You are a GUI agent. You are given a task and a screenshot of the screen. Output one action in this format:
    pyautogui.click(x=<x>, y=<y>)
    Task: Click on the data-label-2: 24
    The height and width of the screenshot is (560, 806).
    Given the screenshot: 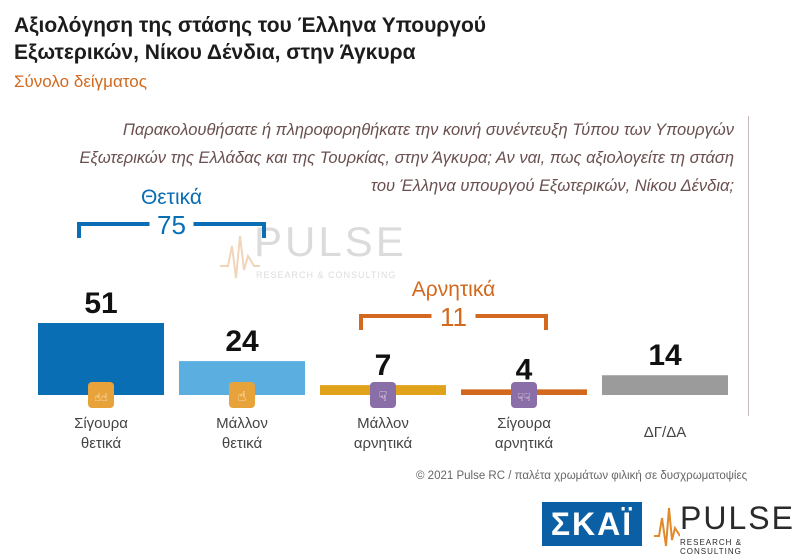 What is the action you would take?
    pyautogui.click(x=242, y=341)
    